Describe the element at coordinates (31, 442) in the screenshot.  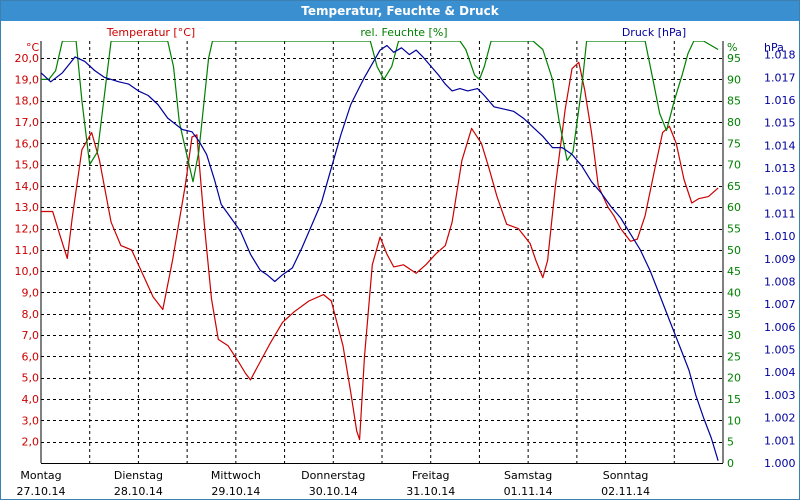
I see `temperature-tick-label: 2,0` at that location.